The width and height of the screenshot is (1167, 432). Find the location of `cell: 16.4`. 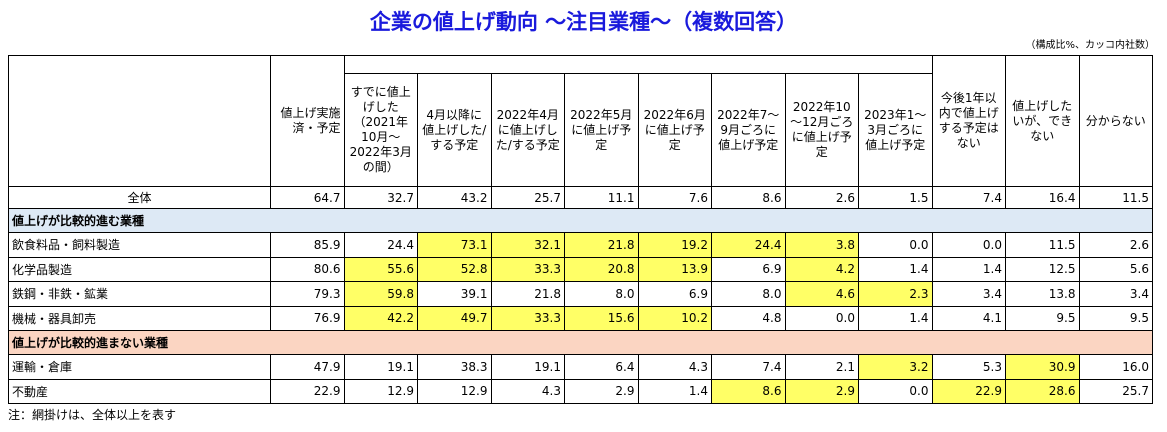

cell: 16.4 is located at coordinates (1042, 197).